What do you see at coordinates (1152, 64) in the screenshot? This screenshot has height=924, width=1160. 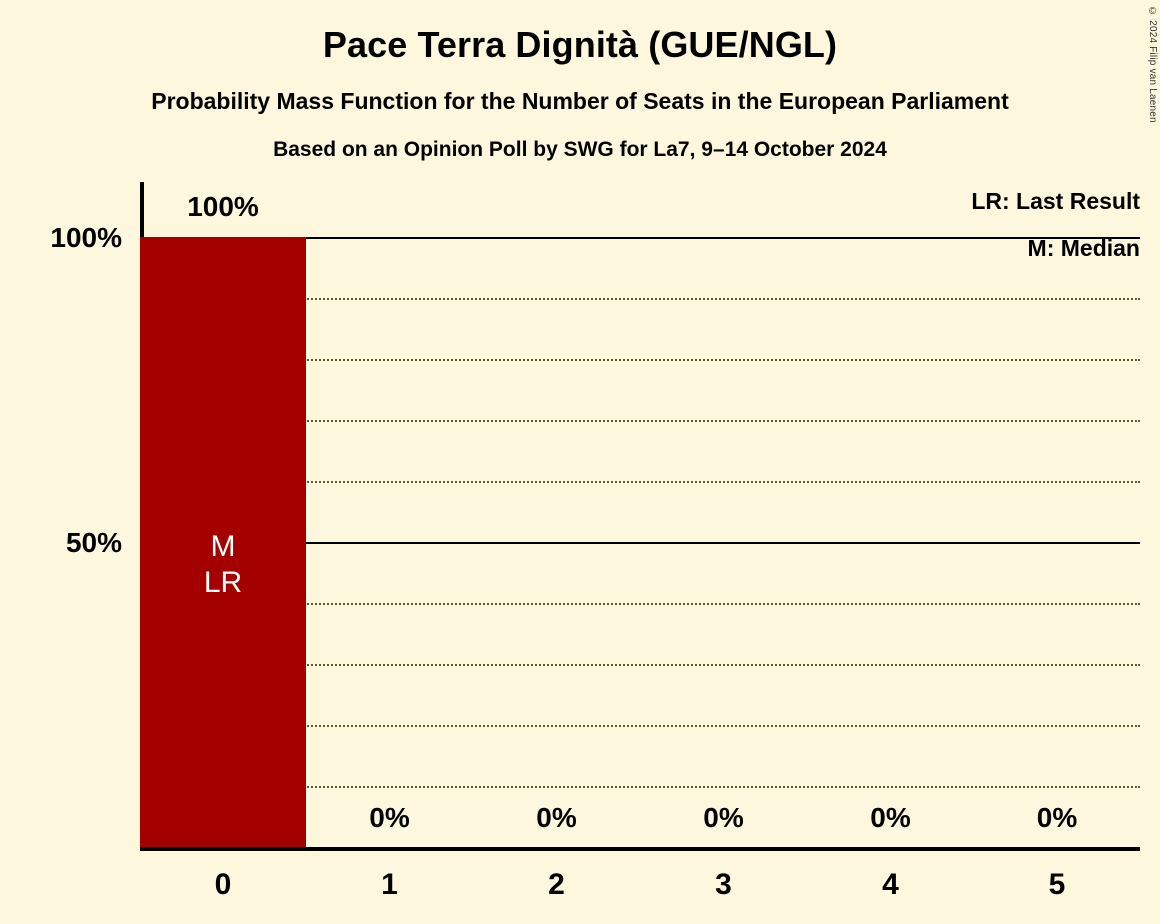 I see `copyright-notice: © 2024 Filip van Laenen` at bounding box center [1152, 64].